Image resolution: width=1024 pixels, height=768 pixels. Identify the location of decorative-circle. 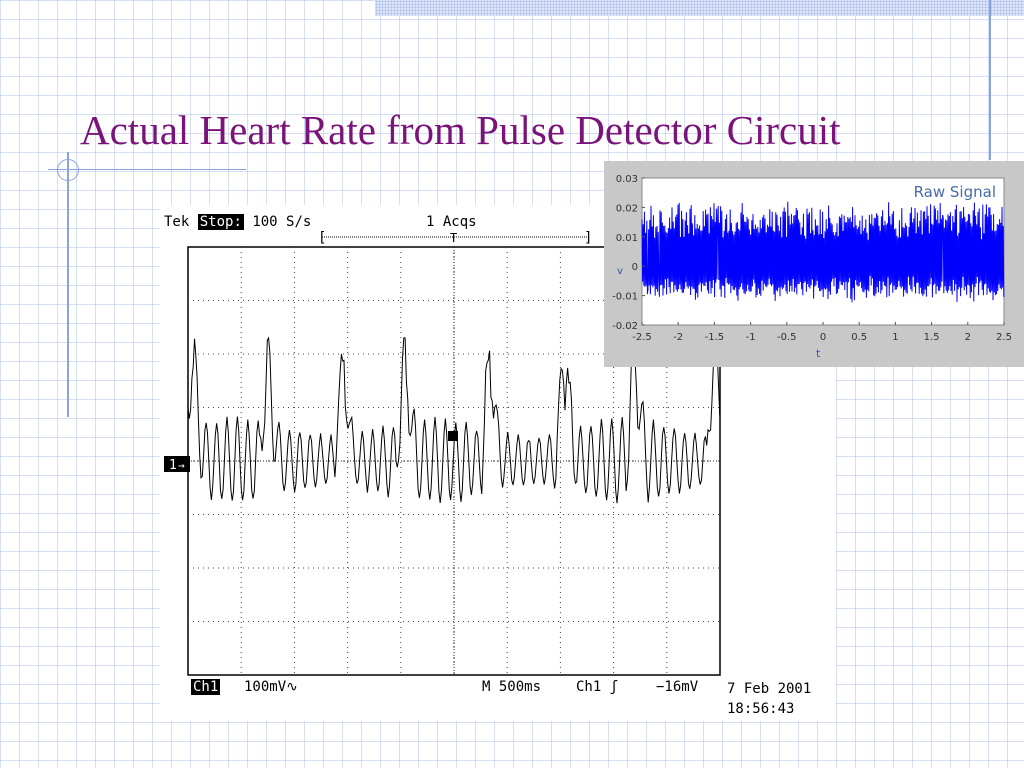
(68, 170).